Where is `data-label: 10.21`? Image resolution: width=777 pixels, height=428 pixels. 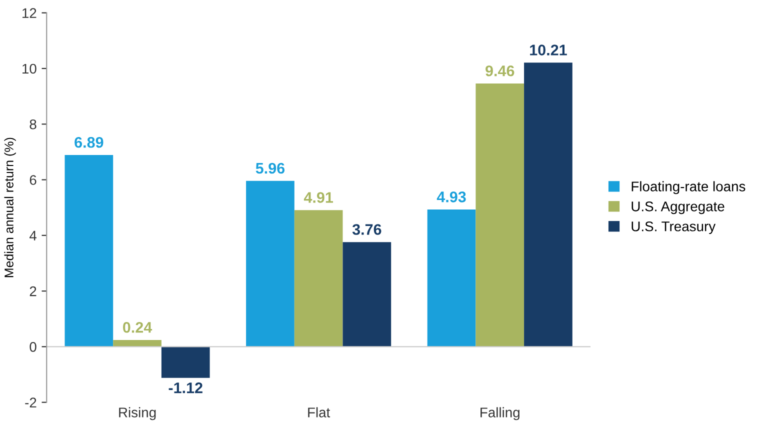
data-label: 10.21 is located at coordinates (548, 50).